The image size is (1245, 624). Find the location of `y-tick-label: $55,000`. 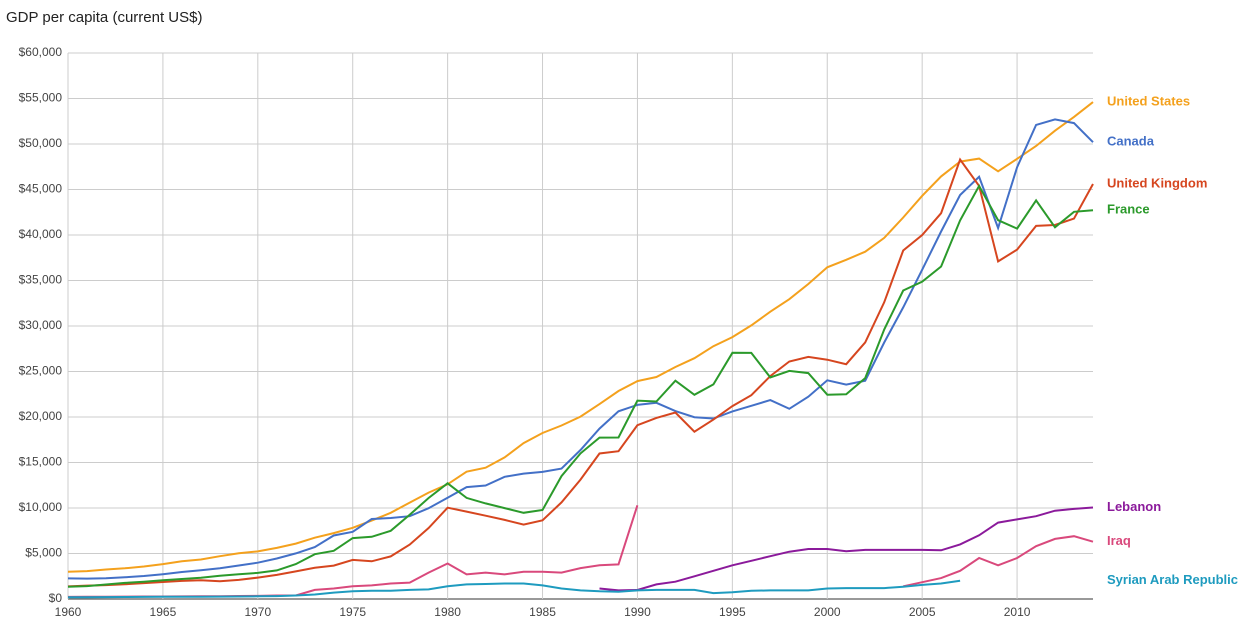

y-tick-label: $55,000 is located at coordinates (41, 98).